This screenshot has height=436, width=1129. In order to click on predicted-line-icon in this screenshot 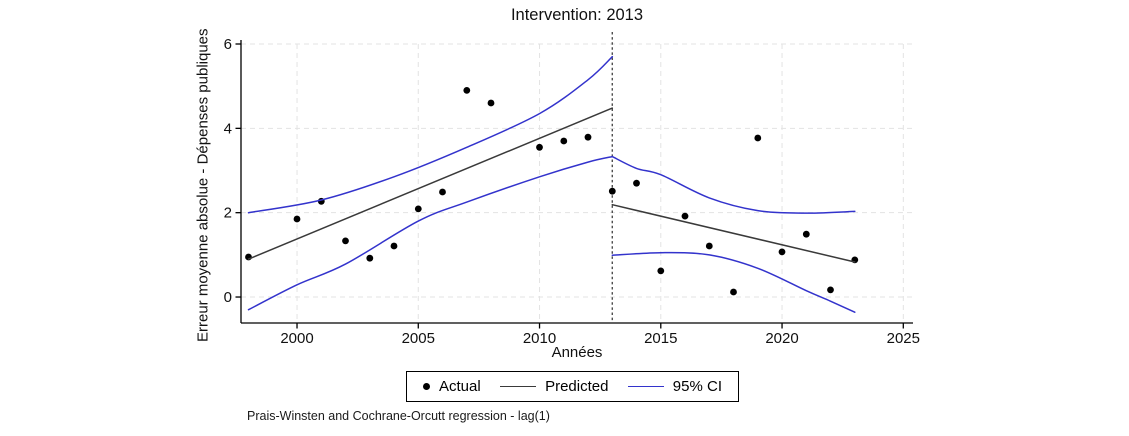, I will do `click(518, 386)`.